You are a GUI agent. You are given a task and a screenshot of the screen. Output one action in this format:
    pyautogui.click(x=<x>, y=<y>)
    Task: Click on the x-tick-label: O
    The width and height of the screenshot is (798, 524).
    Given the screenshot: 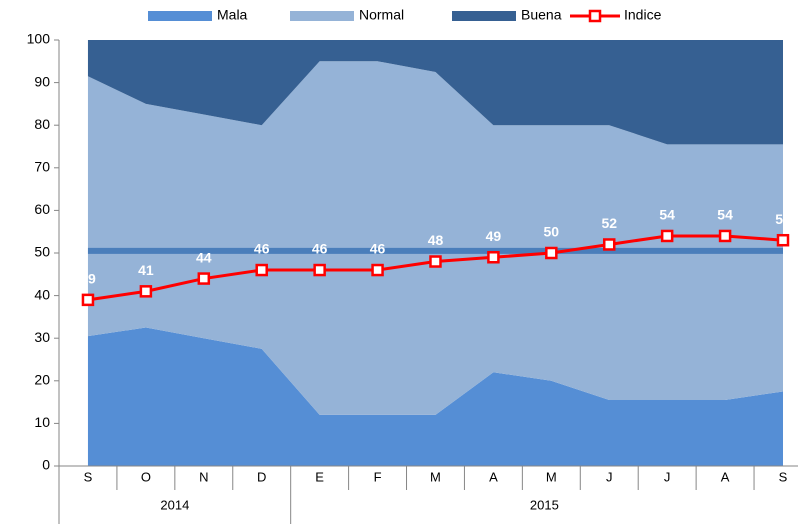 What is the action you would take?
    pyautogui.click(x=146, y=476)
    